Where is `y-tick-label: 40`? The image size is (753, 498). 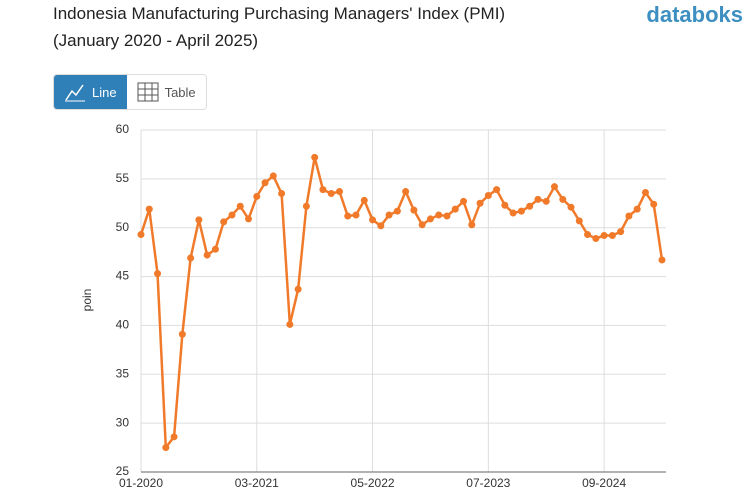 y-tick-label: 40 is located at coordinates (123, 325).